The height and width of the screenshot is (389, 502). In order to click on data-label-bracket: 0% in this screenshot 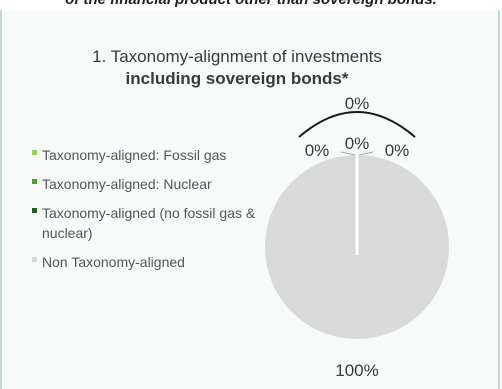, I will do `click(357, 103)`.